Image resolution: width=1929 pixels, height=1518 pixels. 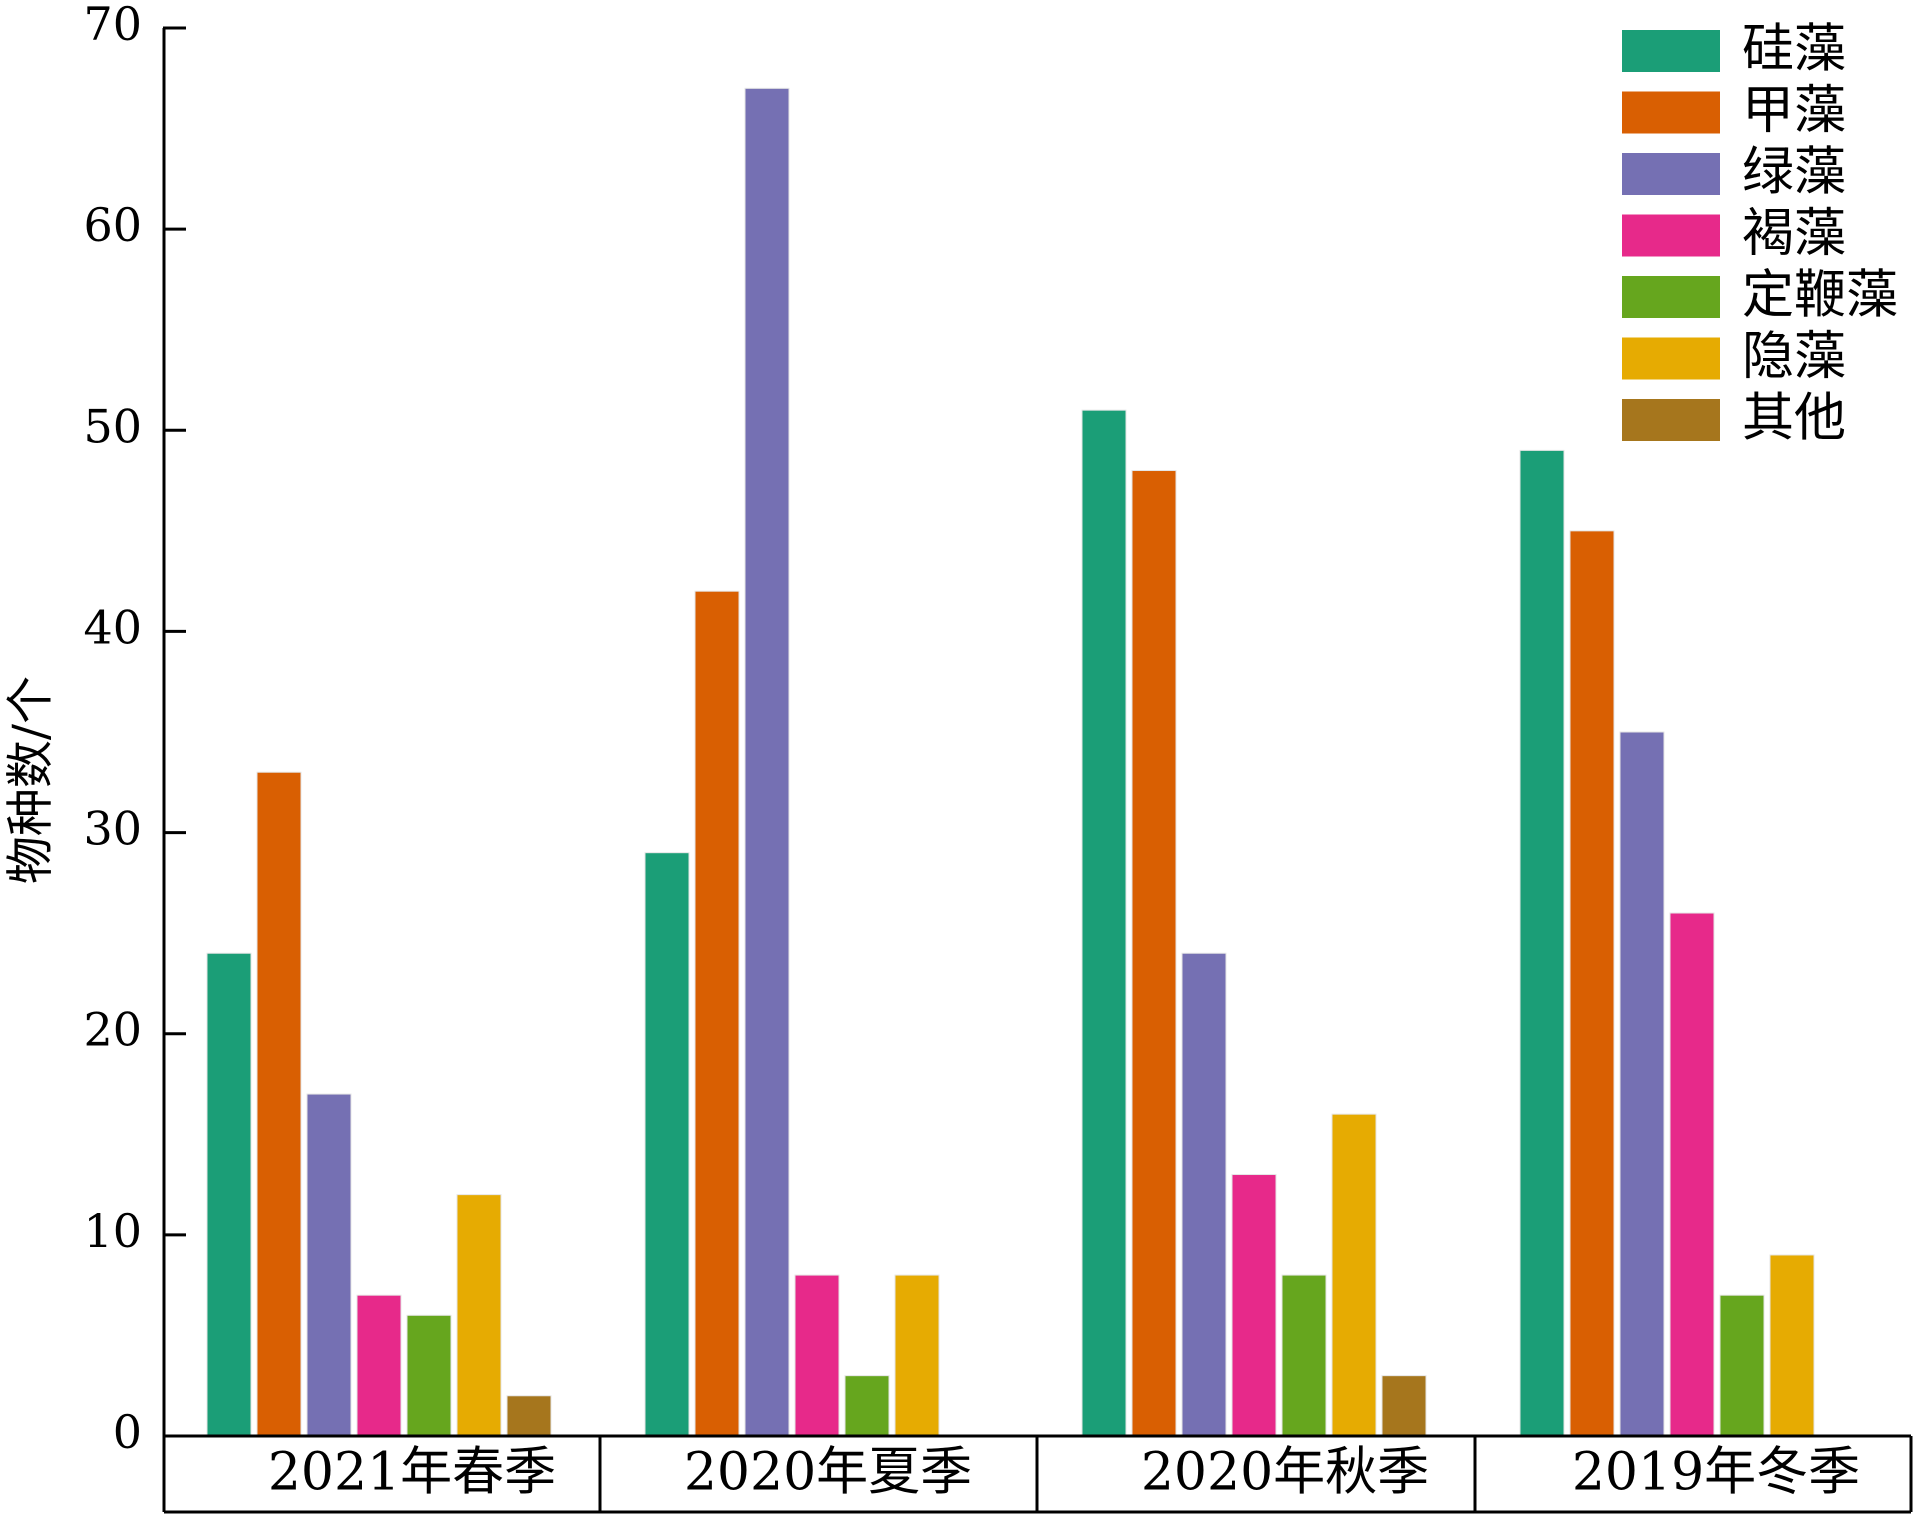 What do you see at coordinates (1794, 419) in the screenshot?
I see `legend-label-6: 其他` at bounding box center [1794, 419].